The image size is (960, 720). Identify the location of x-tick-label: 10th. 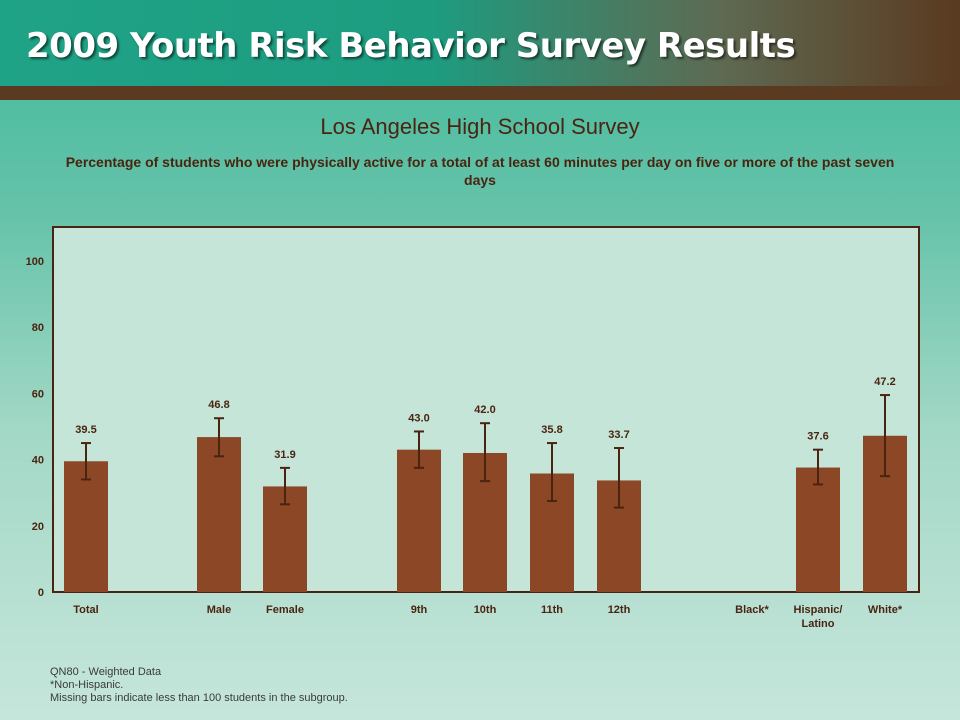
(485, 610).